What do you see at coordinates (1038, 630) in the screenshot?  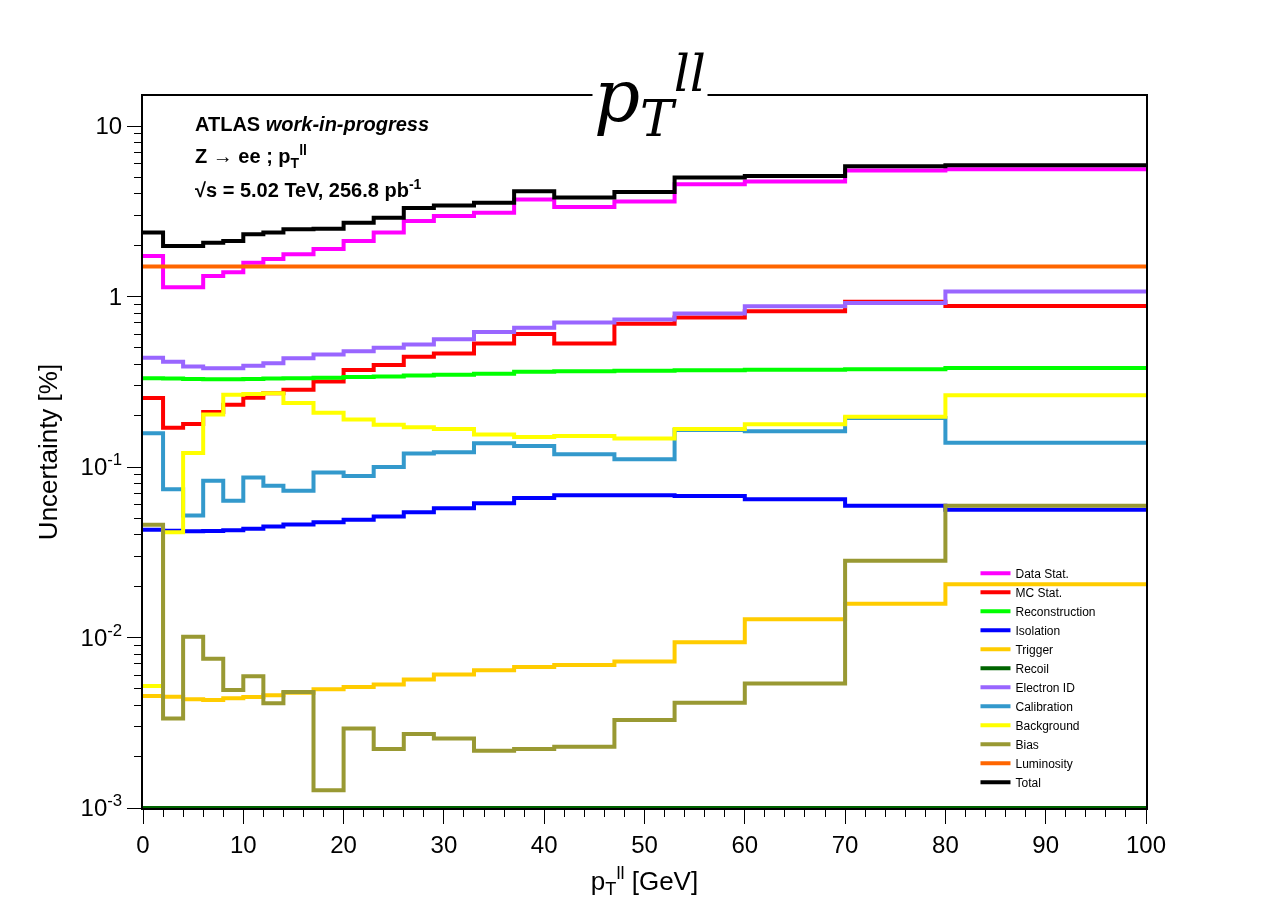 I see `legend-label: Isolation` at bounding box center [1038, 630].